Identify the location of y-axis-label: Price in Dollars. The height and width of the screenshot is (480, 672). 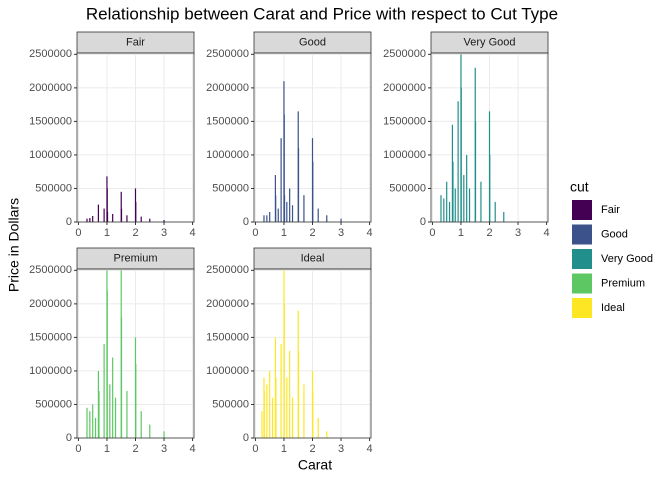
(14, 245).